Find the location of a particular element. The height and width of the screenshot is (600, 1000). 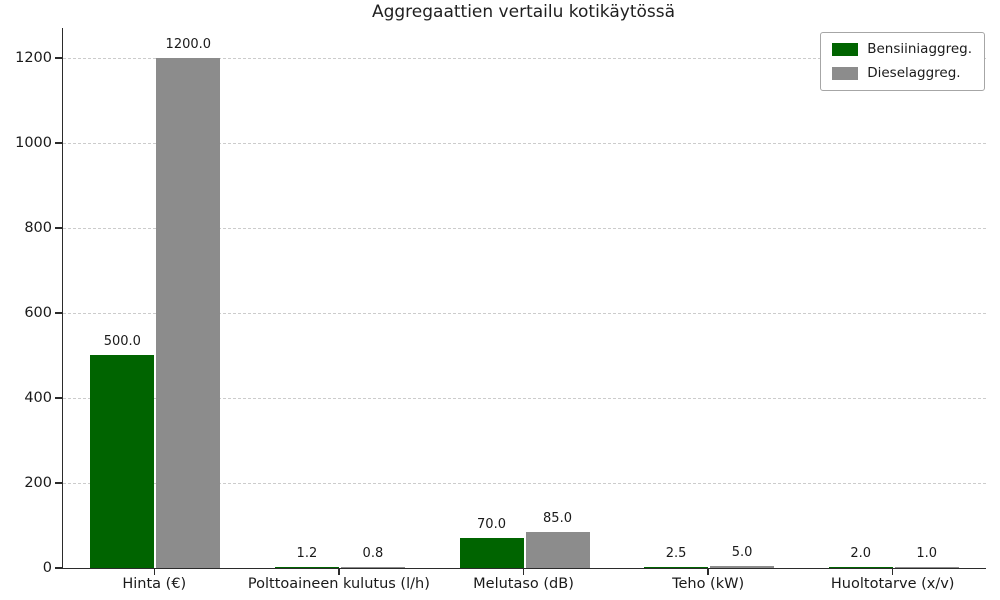

x-axis-tick-label: Polttoaineen kulutus (l/h) is located at coordinates (338, 584).